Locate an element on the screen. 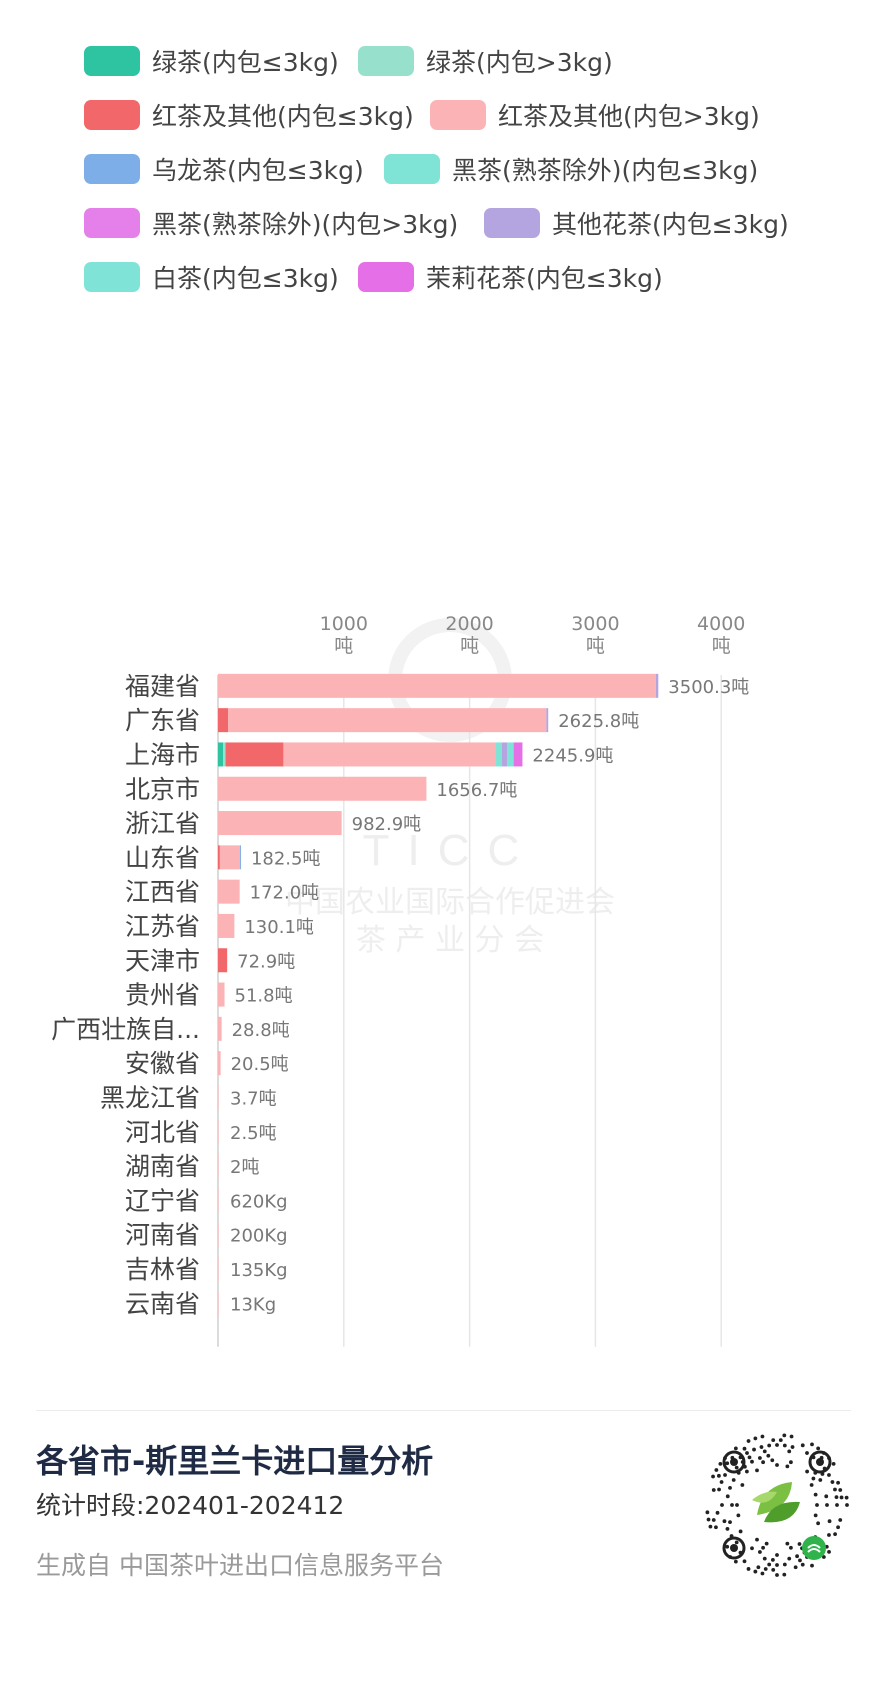 This screenshot has height=1684, width=887. y-tick-label: 江西省 is located at coordinates (162, 892).